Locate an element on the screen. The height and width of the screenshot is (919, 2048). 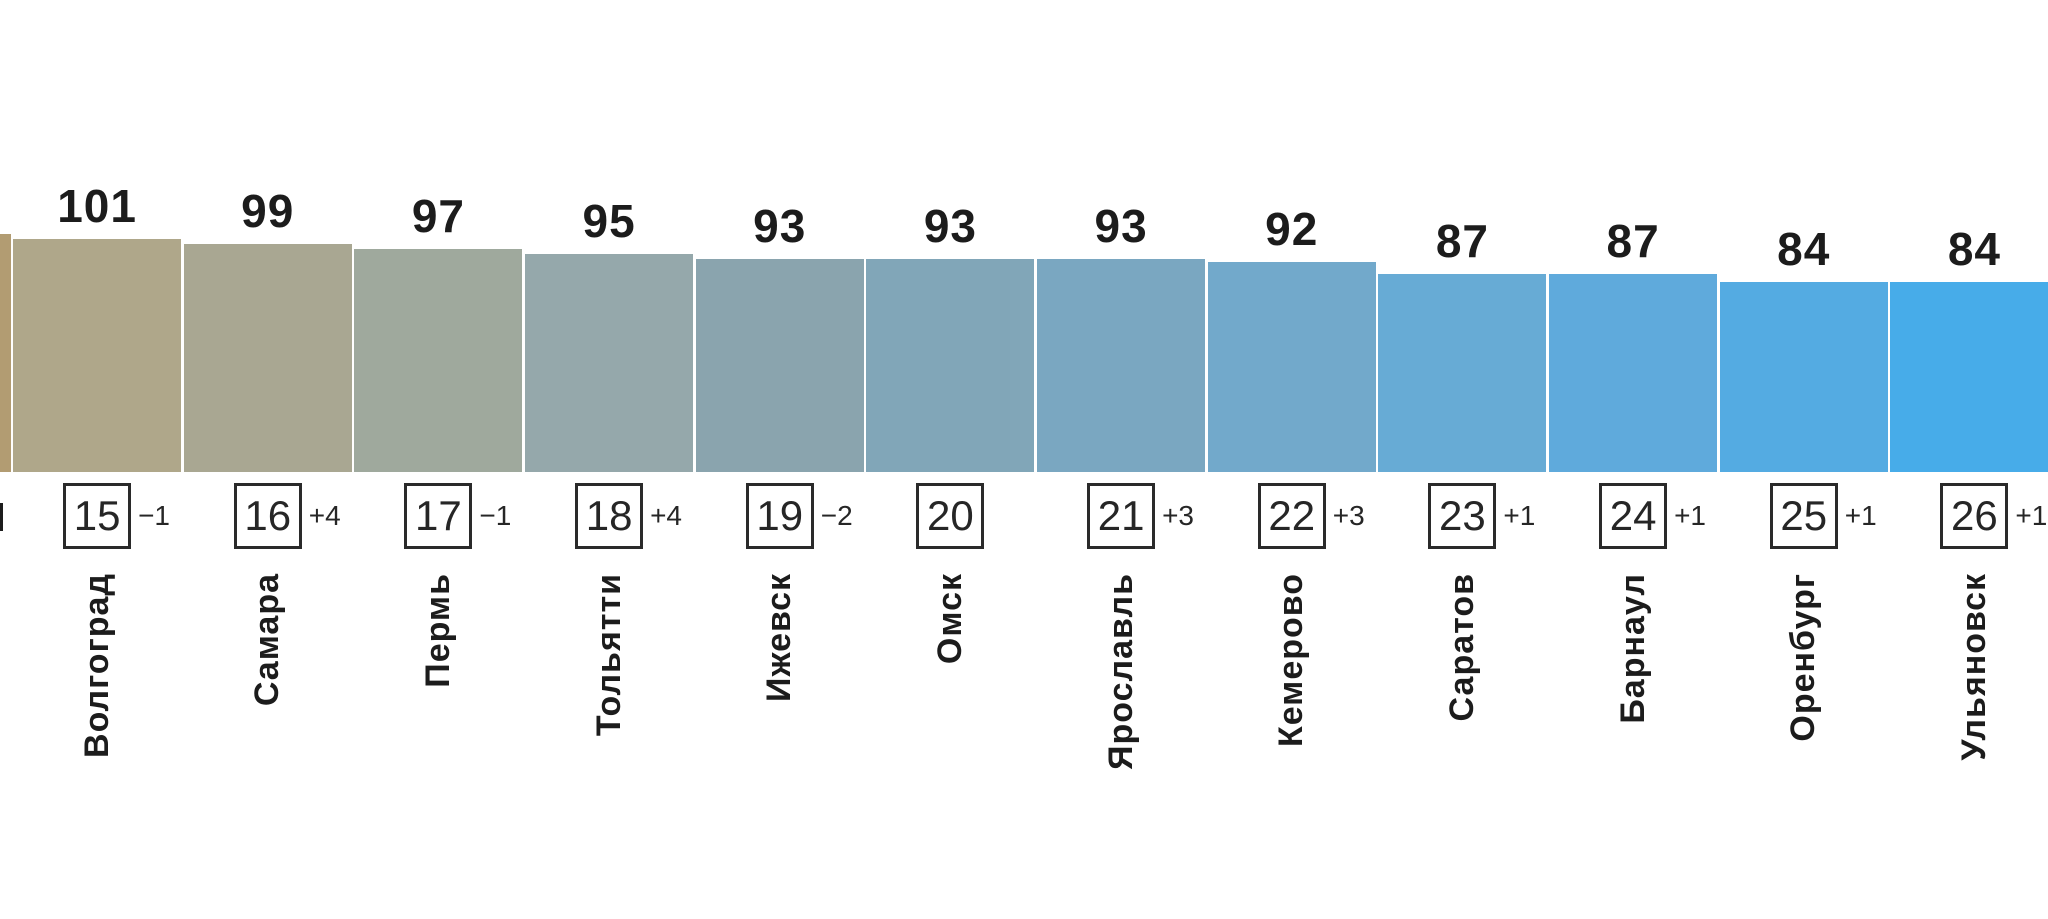
rank-box: 19 is located at coordinates (779, 516).